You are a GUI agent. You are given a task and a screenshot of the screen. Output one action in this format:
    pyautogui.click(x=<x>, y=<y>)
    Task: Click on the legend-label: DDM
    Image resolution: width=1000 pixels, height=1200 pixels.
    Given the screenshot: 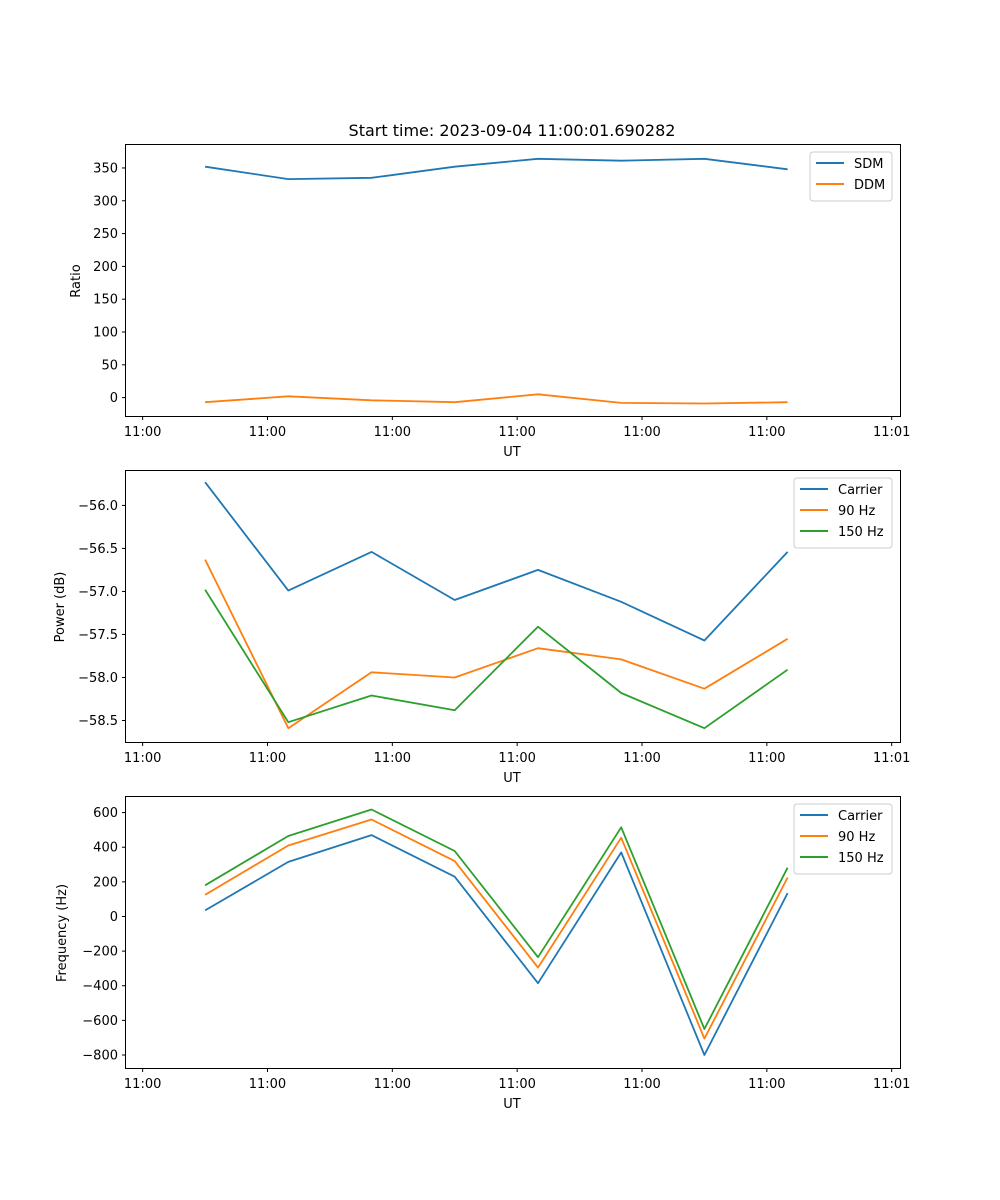 What is the action you would take?
    pyautogui.click(x=869, y=185)
    